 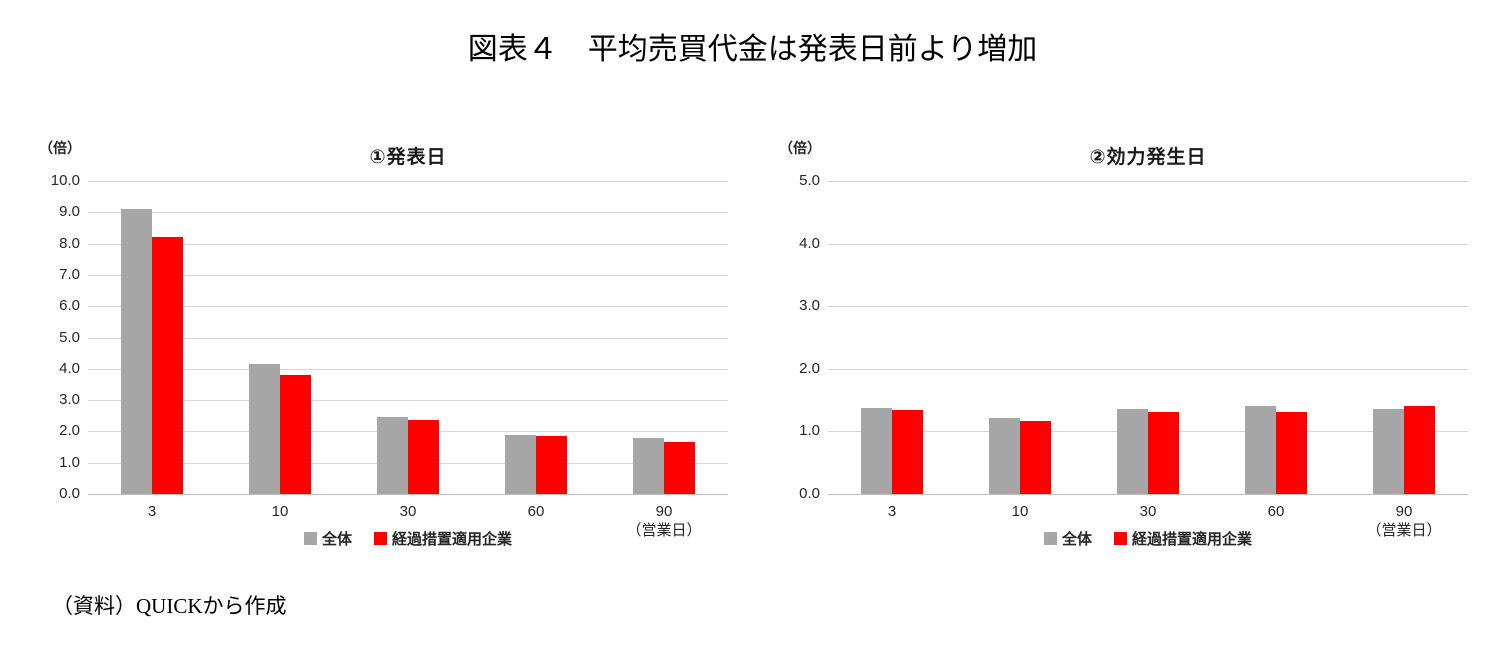 I want to click on y-axis-tick-labels: 0.0 1.0 2.0 3.0 4.0 5.0, so click(x=792, y=337).